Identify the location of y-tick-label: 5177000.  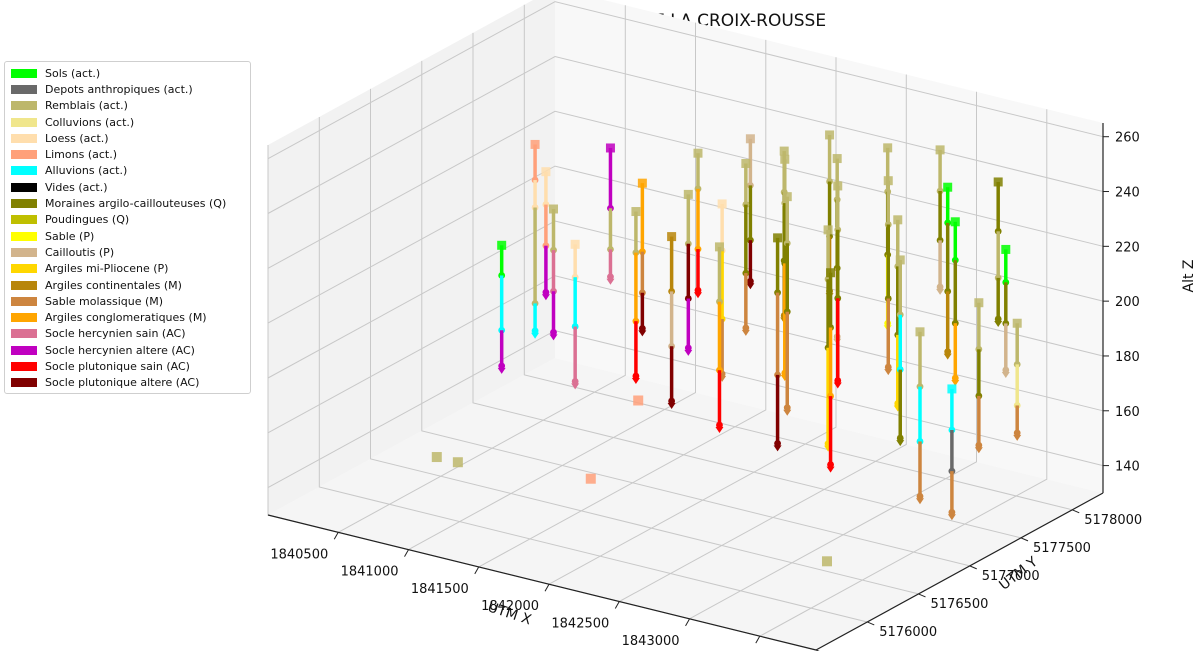
(1011, 576).